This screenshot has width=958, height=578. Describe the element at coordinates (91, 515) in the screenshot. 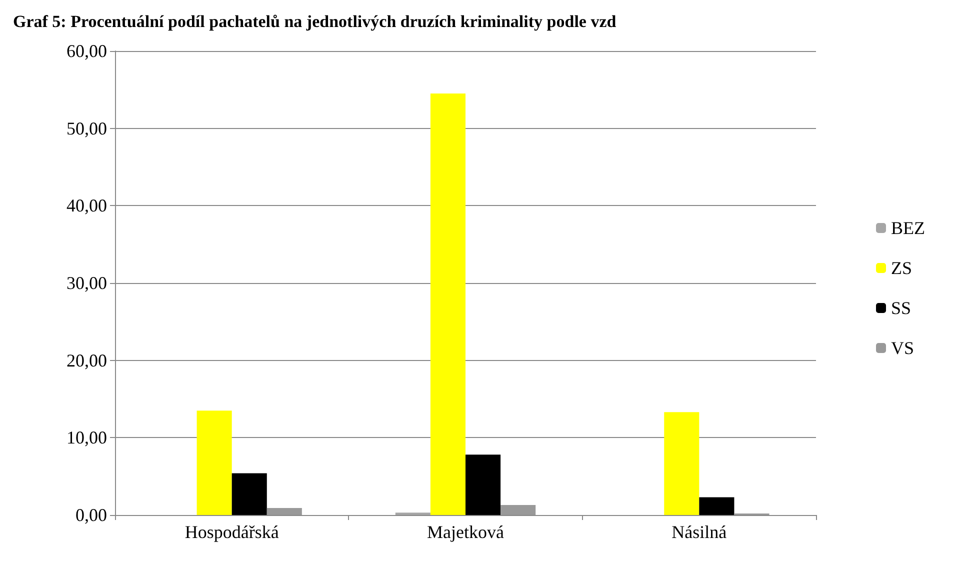

I see `y-tick-label: 0,00` at that location.